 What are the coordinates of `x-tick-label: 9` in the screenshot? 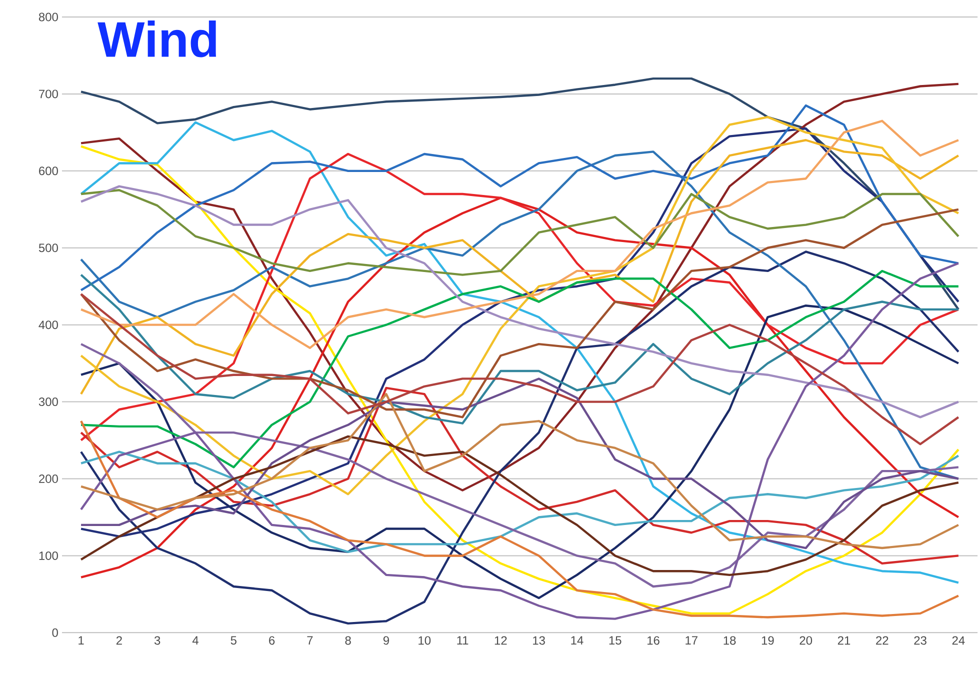 It's located at (386, 640).